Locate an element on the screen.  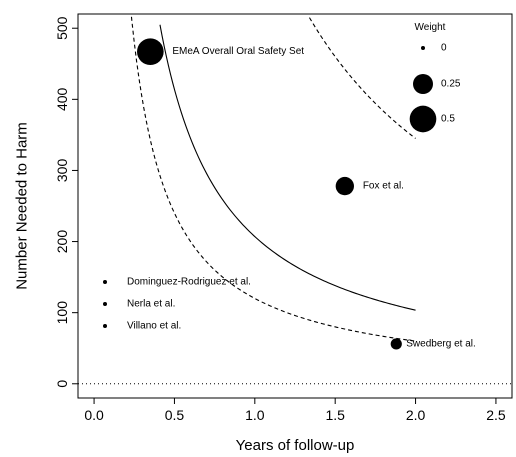
y-tick-label: 500 is located at coordinates (62, 28).